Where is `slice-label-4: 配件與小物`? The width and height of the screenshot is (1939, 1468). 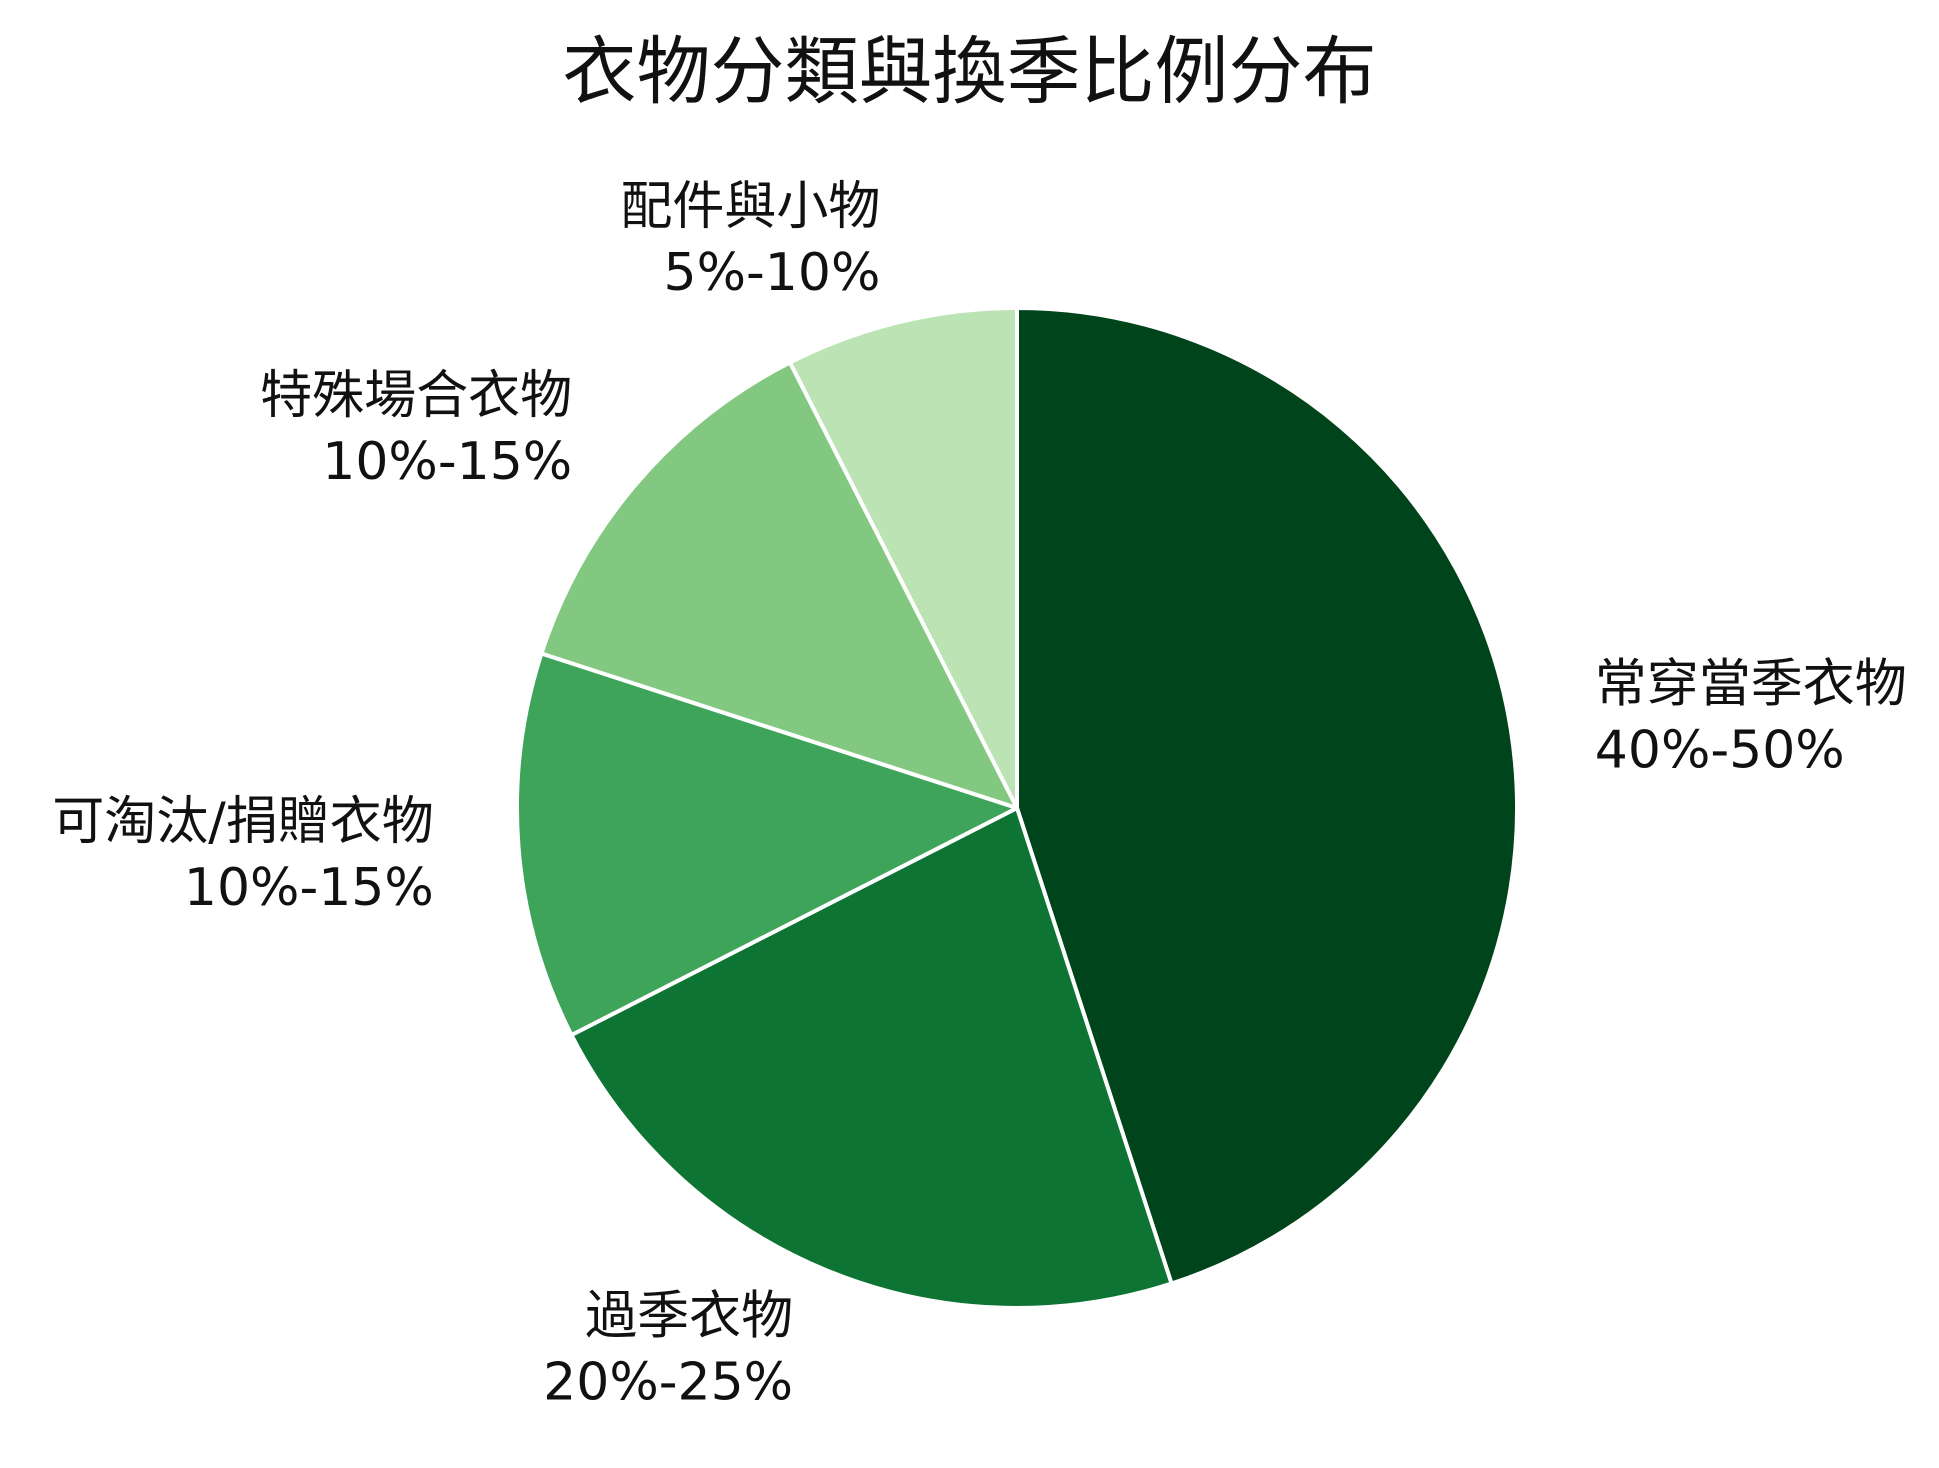
slice-label-4: 配件與小物 is located at coordinates (750, 207).